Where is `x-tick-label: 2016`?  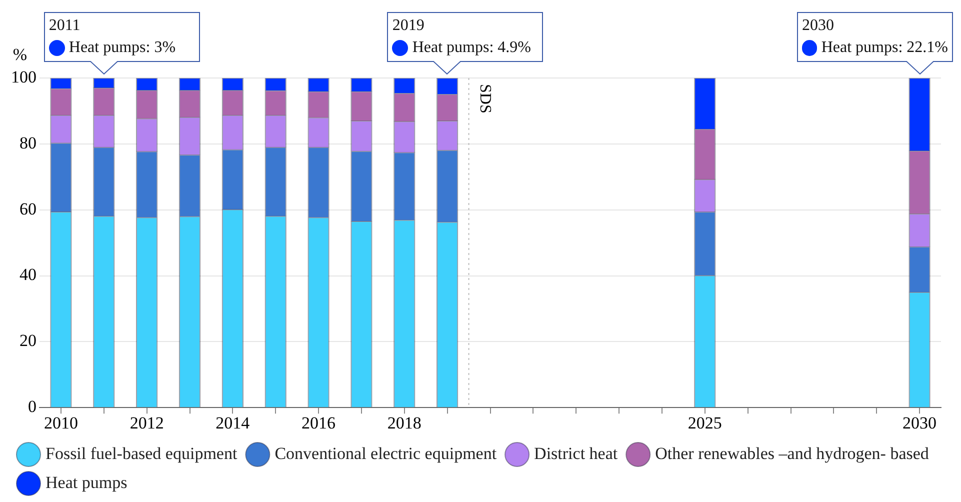 x-tick-label: 2016 is located at coordinates (319, 422).